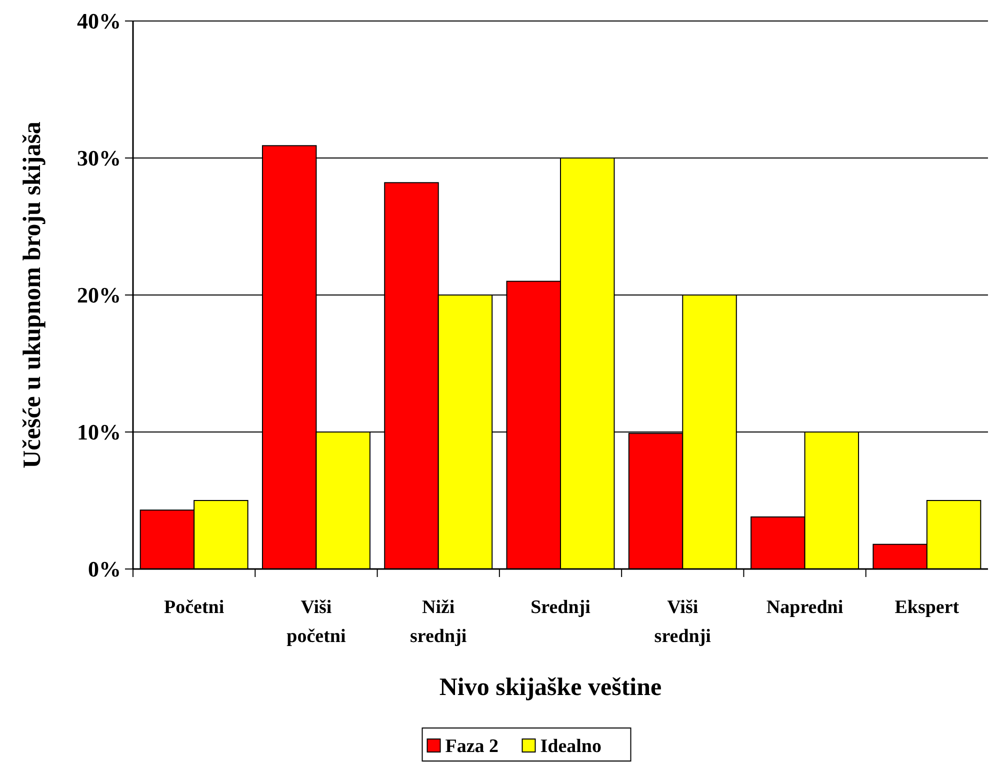 This screenshot has width=993, height=762. What do you see at coordinates (99, 295) in the screenshot?
I see `y-tick-label: 20%` at bounding box center [99, 295].